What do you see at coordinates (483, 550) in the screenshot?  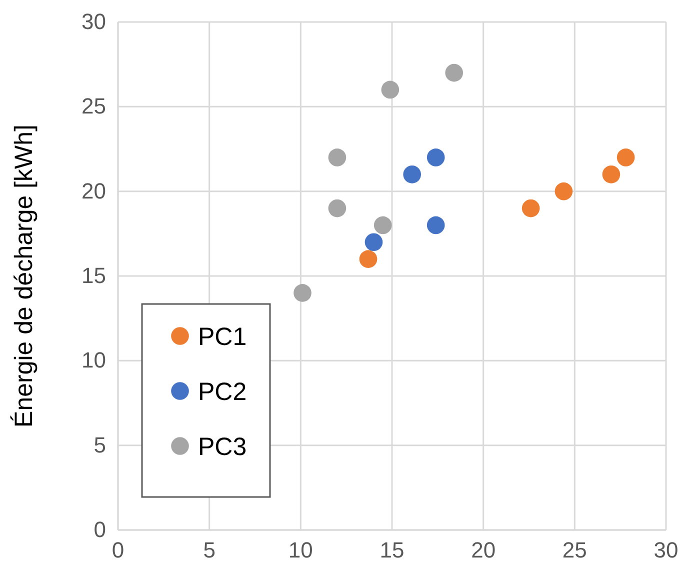 I see `x-tick-label: 20` at bounding box center [483, 550].